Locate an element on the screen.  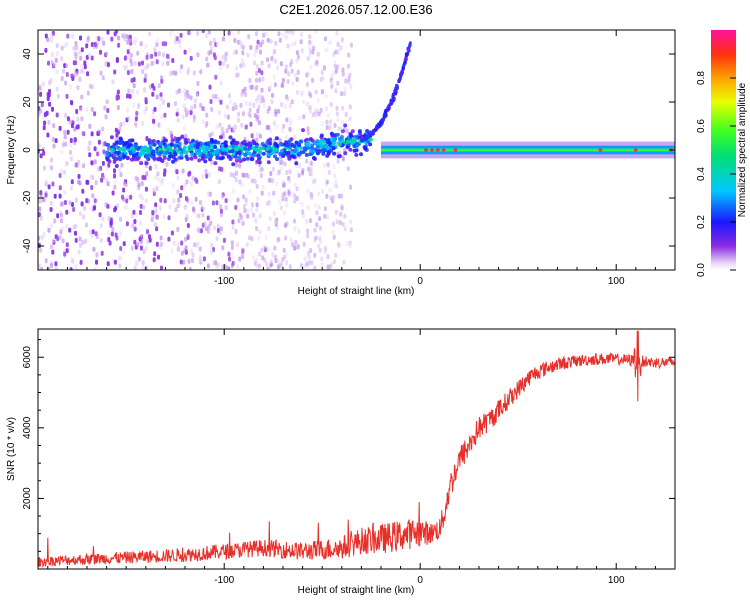
spectrogram-y-tick-label: 0 is located at coordinates (27, 150).